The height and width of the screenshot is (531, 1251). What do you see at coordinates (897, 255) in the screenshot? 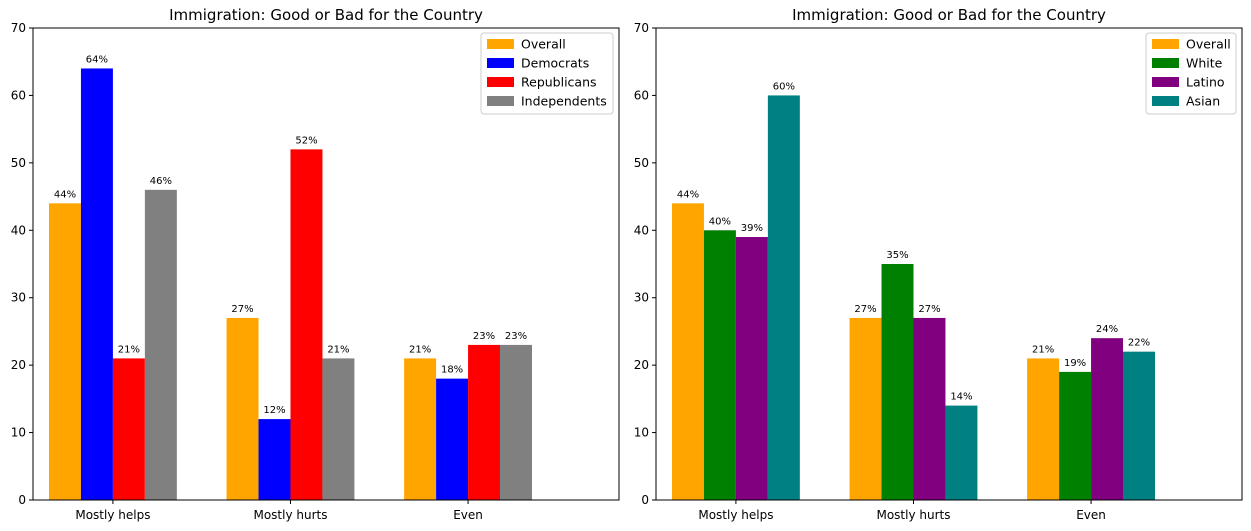
I see `data-label: 35%` at bounding box center [897, 255].